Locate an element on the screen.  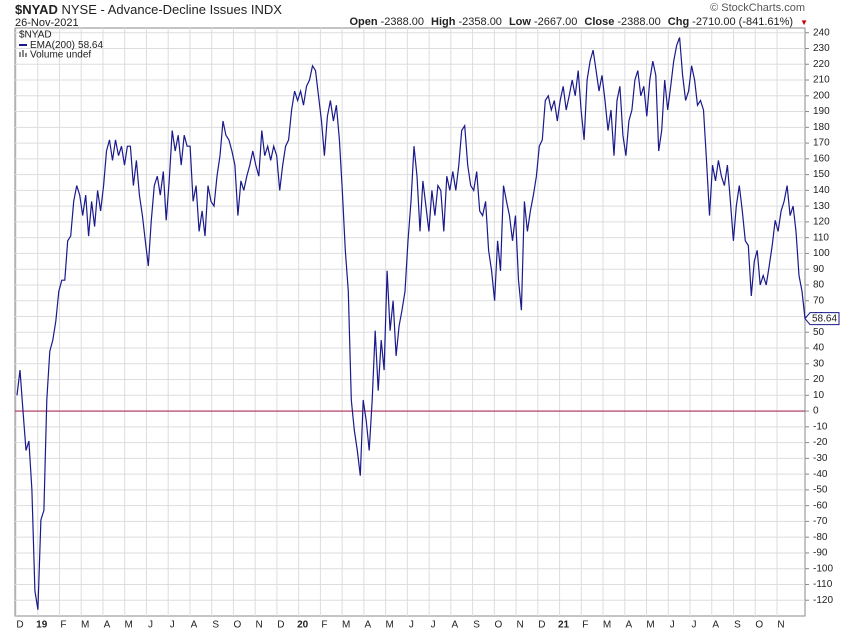
y-tick-label: -120 is located at coordinates (823, 600).